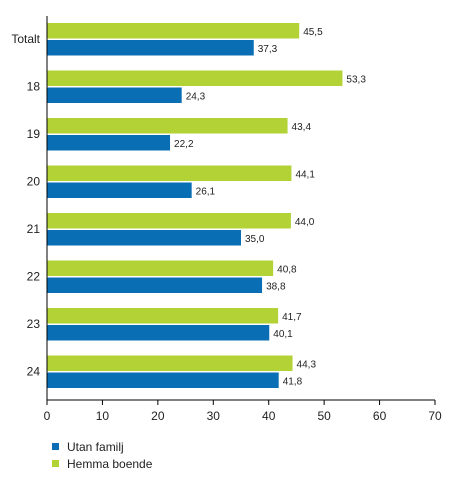  Describe the element at coordinates (356, 79) in the screenshot. I see `data-label-hemma-boende-18: 53,3` at that location.